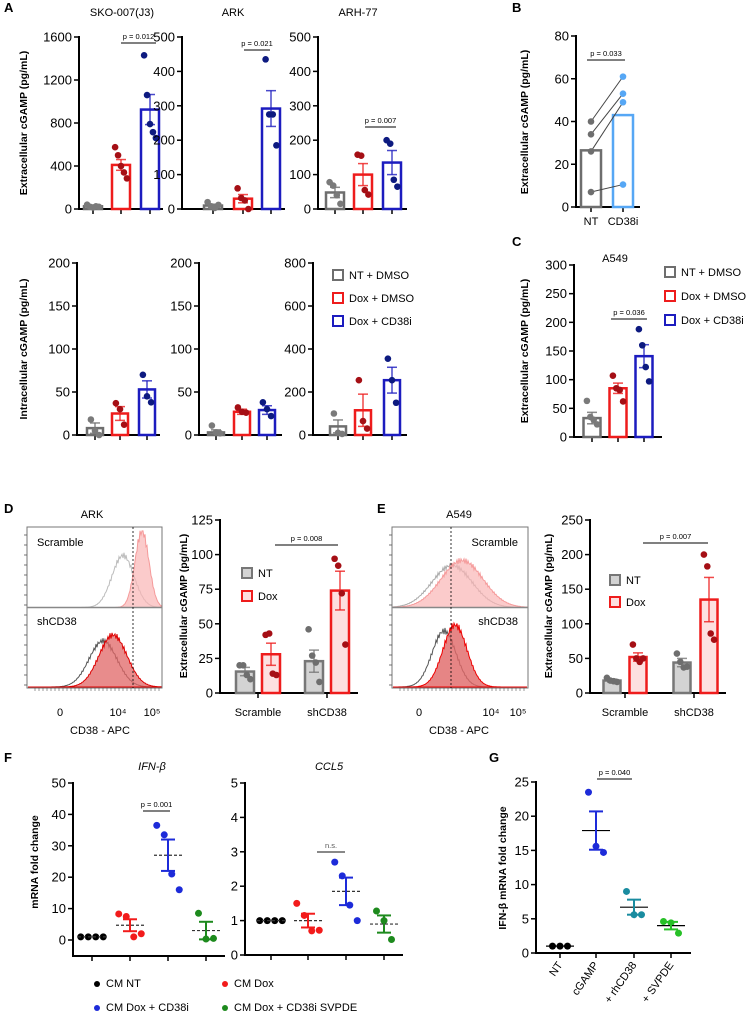  Describe the element at coordinates (518, 713) in the screenshot. I see `flow-e-xtick: 10⁵` at that location.